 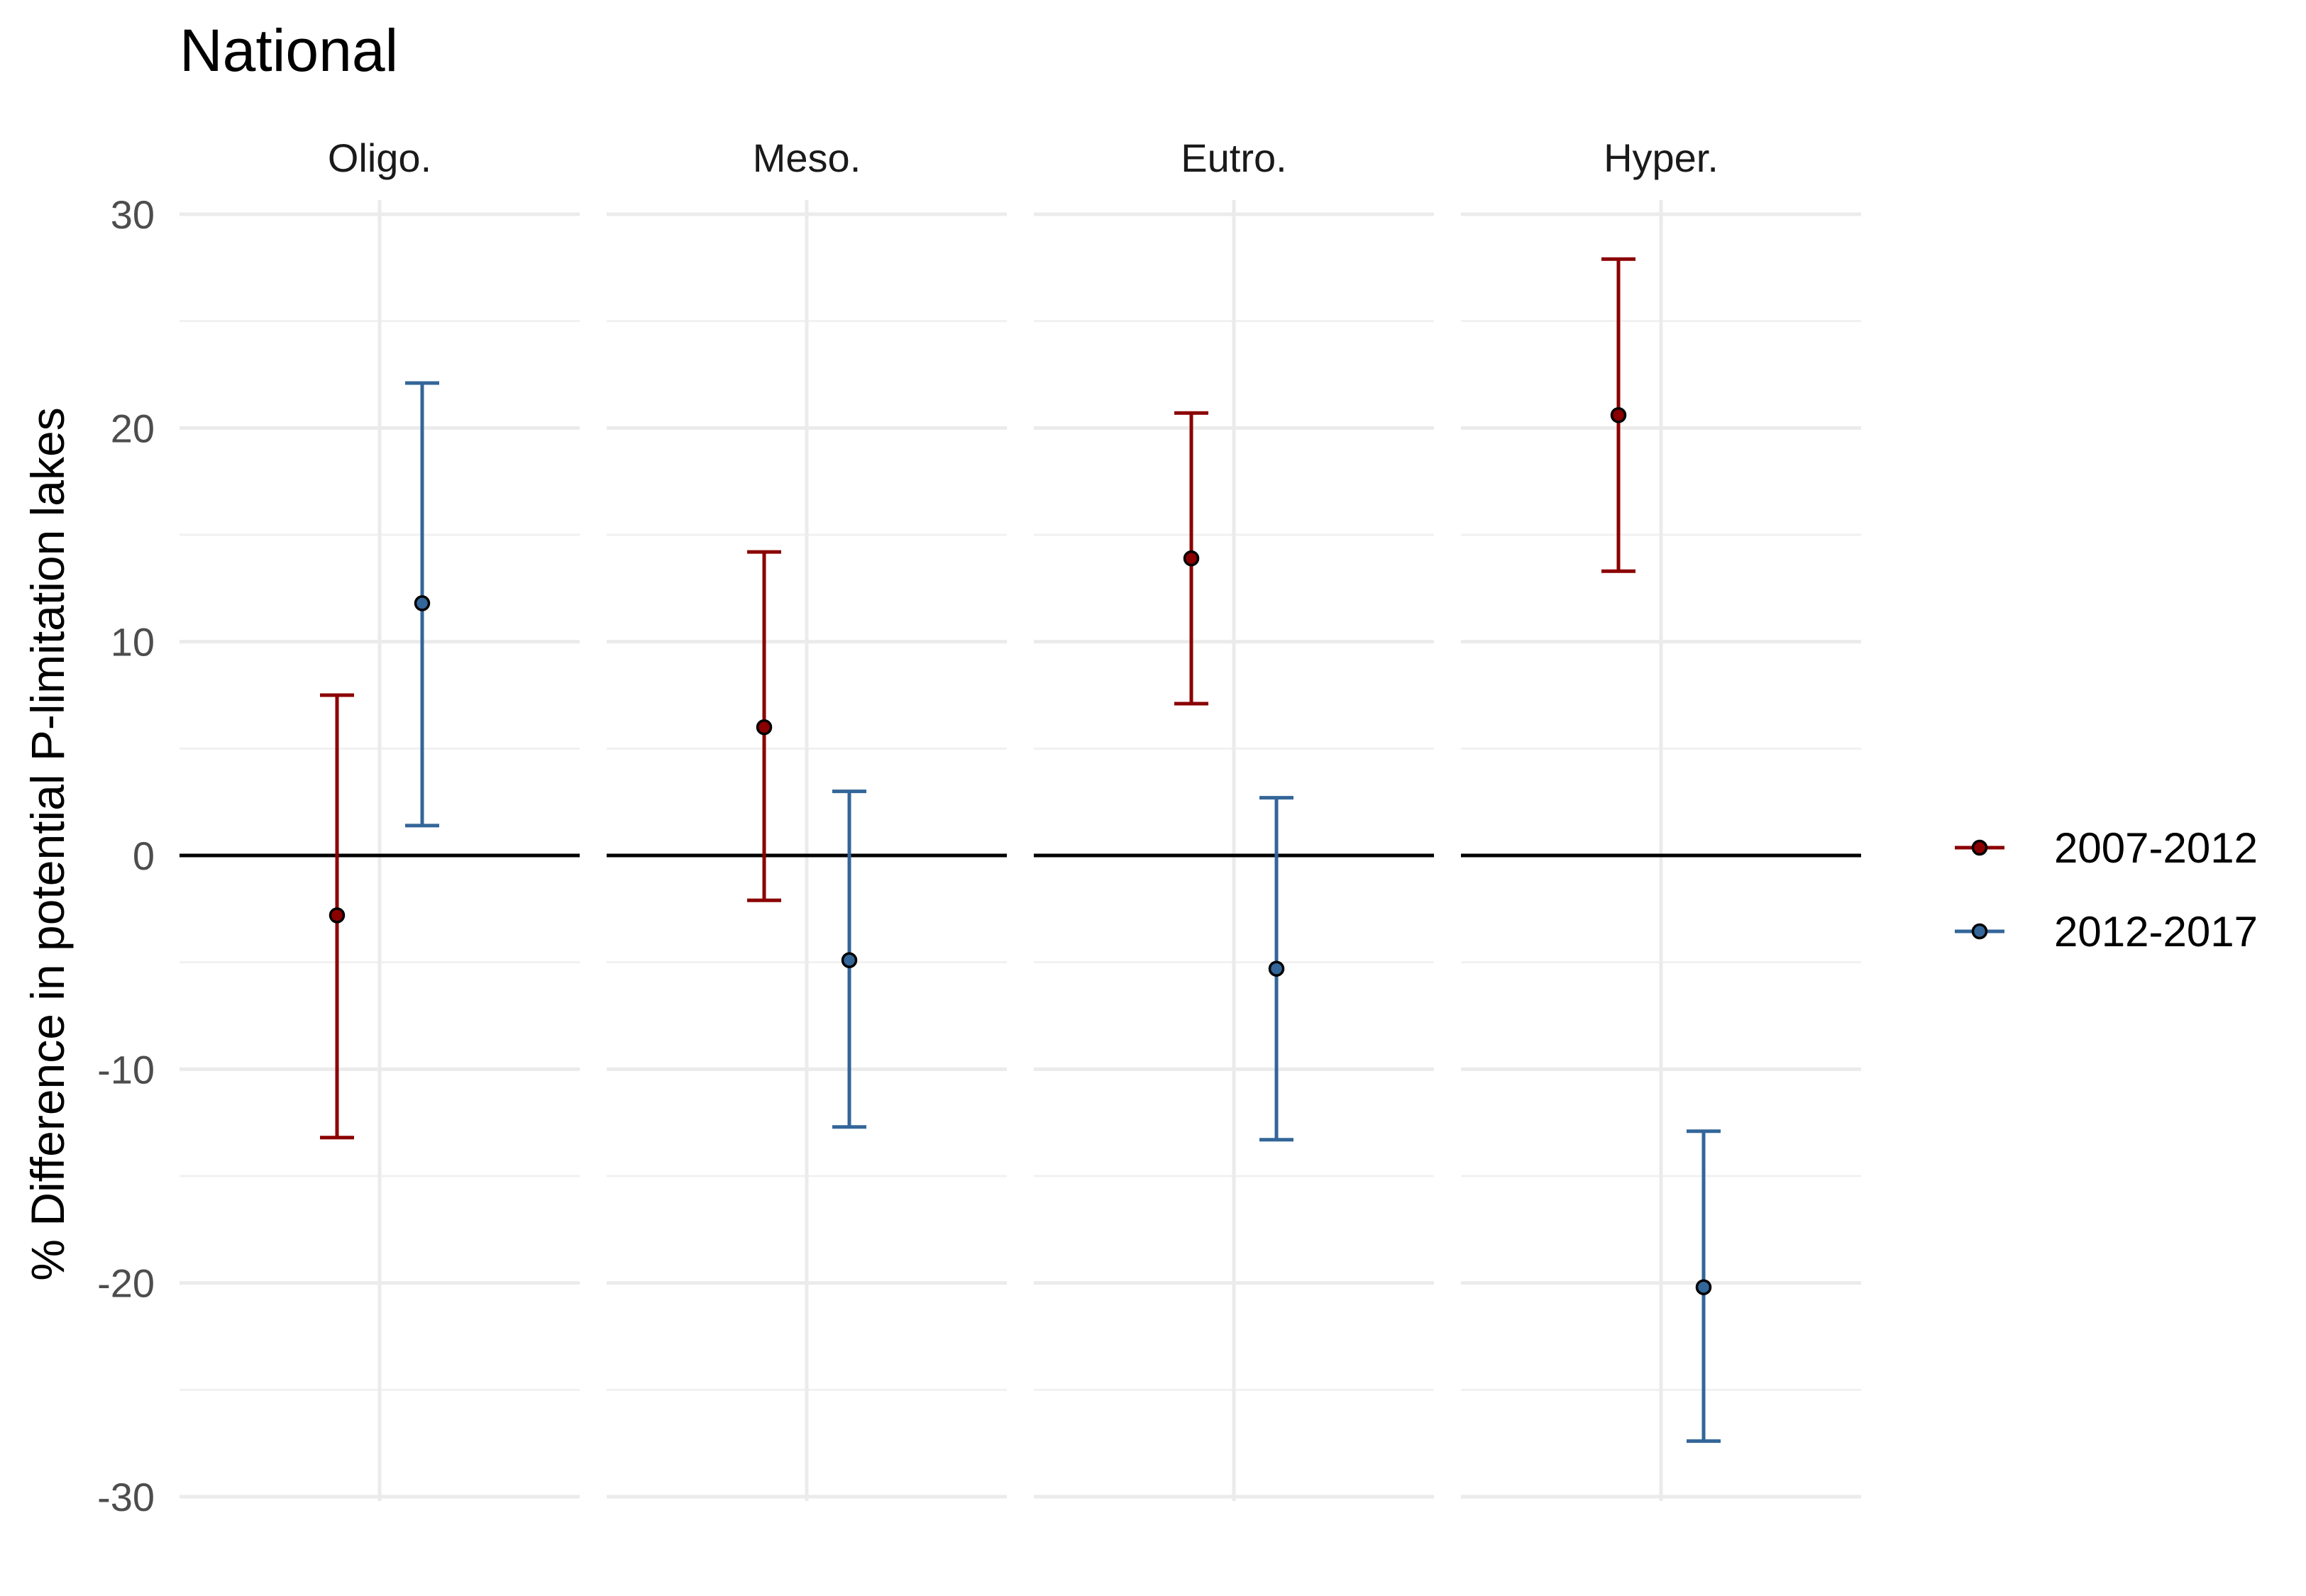 I want to click on panel-meso: Meso., so click(x=807, y=818).